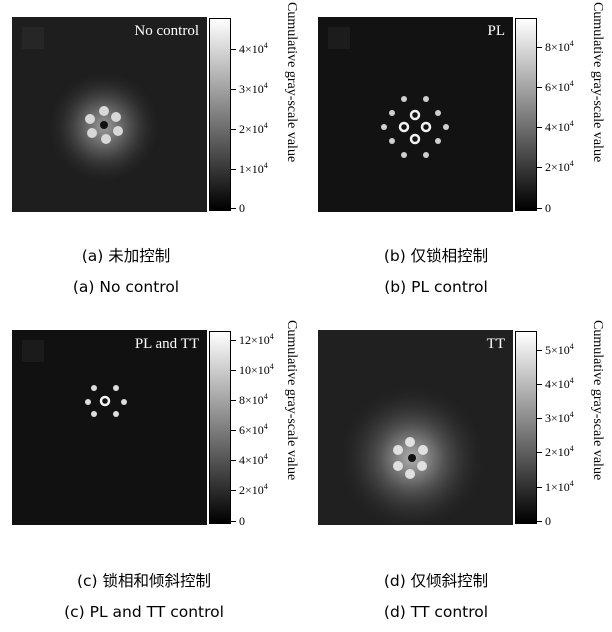 The width and height of the screenshot is (612, 632). What do you see at coordinates (436, 581) in the screenshot?
I see `caption-cn: (d) 仅倾斜控制` at bounding box center [436, 581].